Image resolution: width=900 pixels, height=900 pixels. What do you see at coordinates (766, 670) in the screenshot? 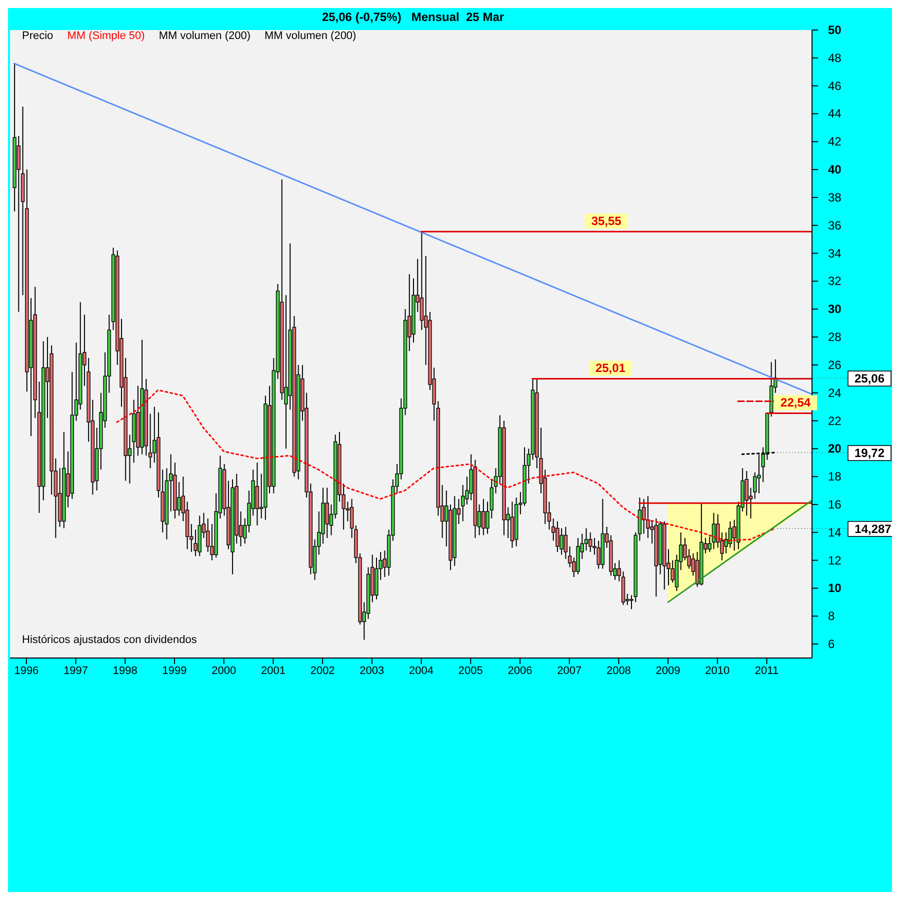
I see `x-tick-label: 2011` at bounding box center [766, 670].